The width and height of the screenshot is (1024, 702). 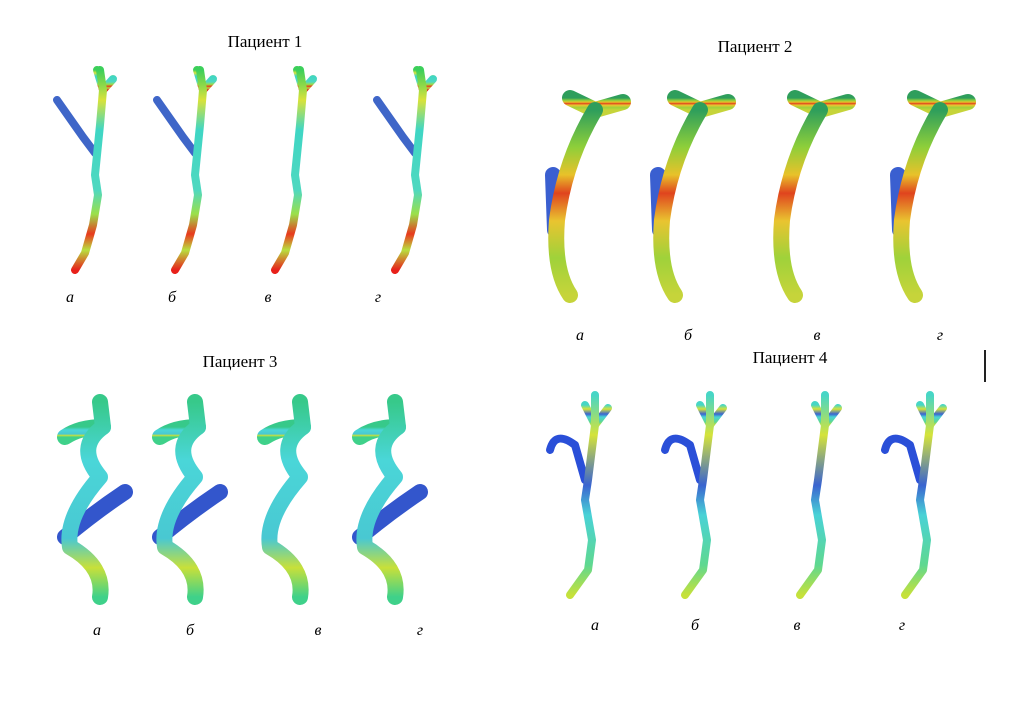 What do you see at coordinates (790, 357) in the screenshot?
I see `panel-title: Пациент 4` at bounding box center [790, 357].